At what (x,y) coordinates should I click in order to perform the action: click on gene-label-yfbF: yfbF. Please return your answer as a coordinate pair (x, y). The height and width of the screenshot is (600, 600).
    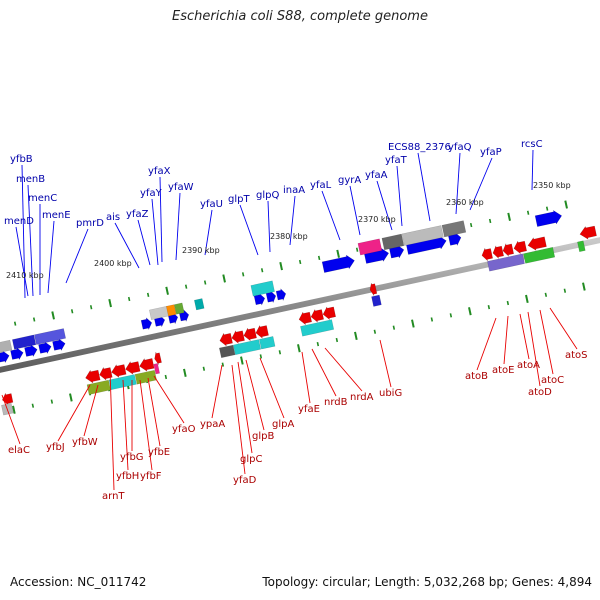
    Looking at the image, I should click on (151, 476).